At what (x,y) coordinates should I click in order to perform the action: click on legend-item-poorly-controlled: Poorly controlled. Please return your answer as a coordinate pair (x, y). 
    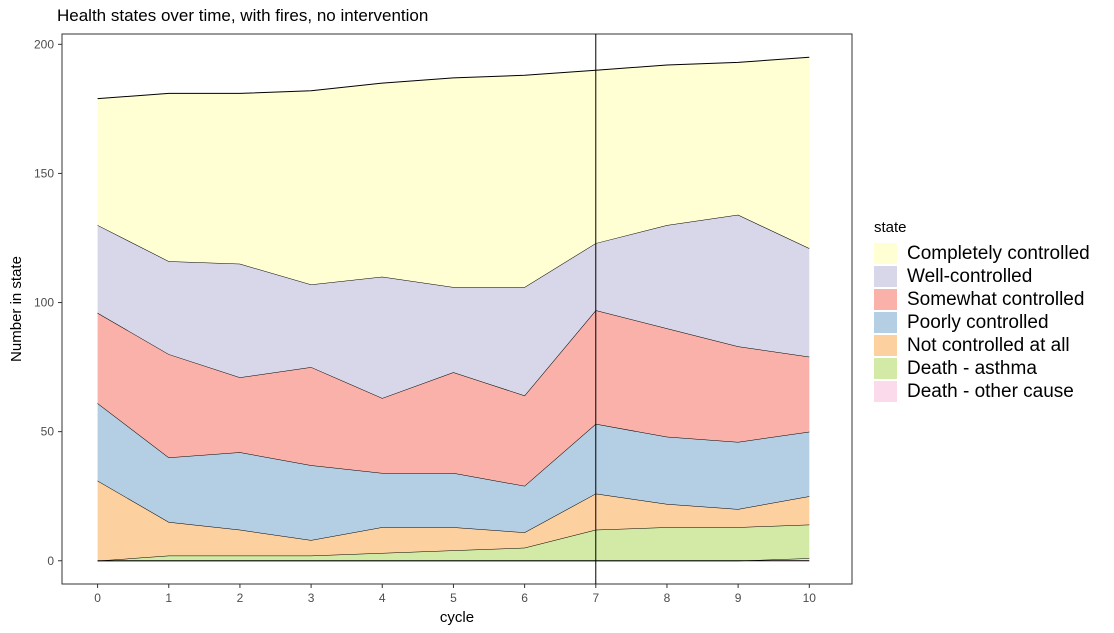
    Looking at the image, I should click on (982, 322).